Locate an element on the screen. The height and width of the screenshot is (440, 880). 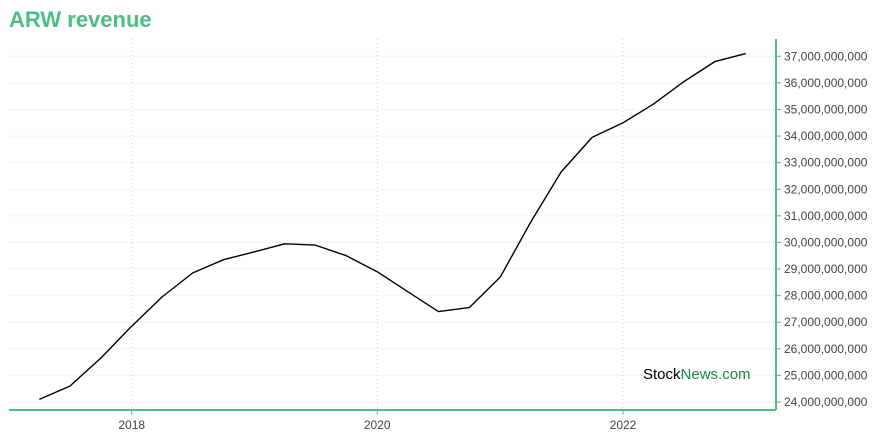
x-tick-label: 2020 is located at coordinates (377, 425).